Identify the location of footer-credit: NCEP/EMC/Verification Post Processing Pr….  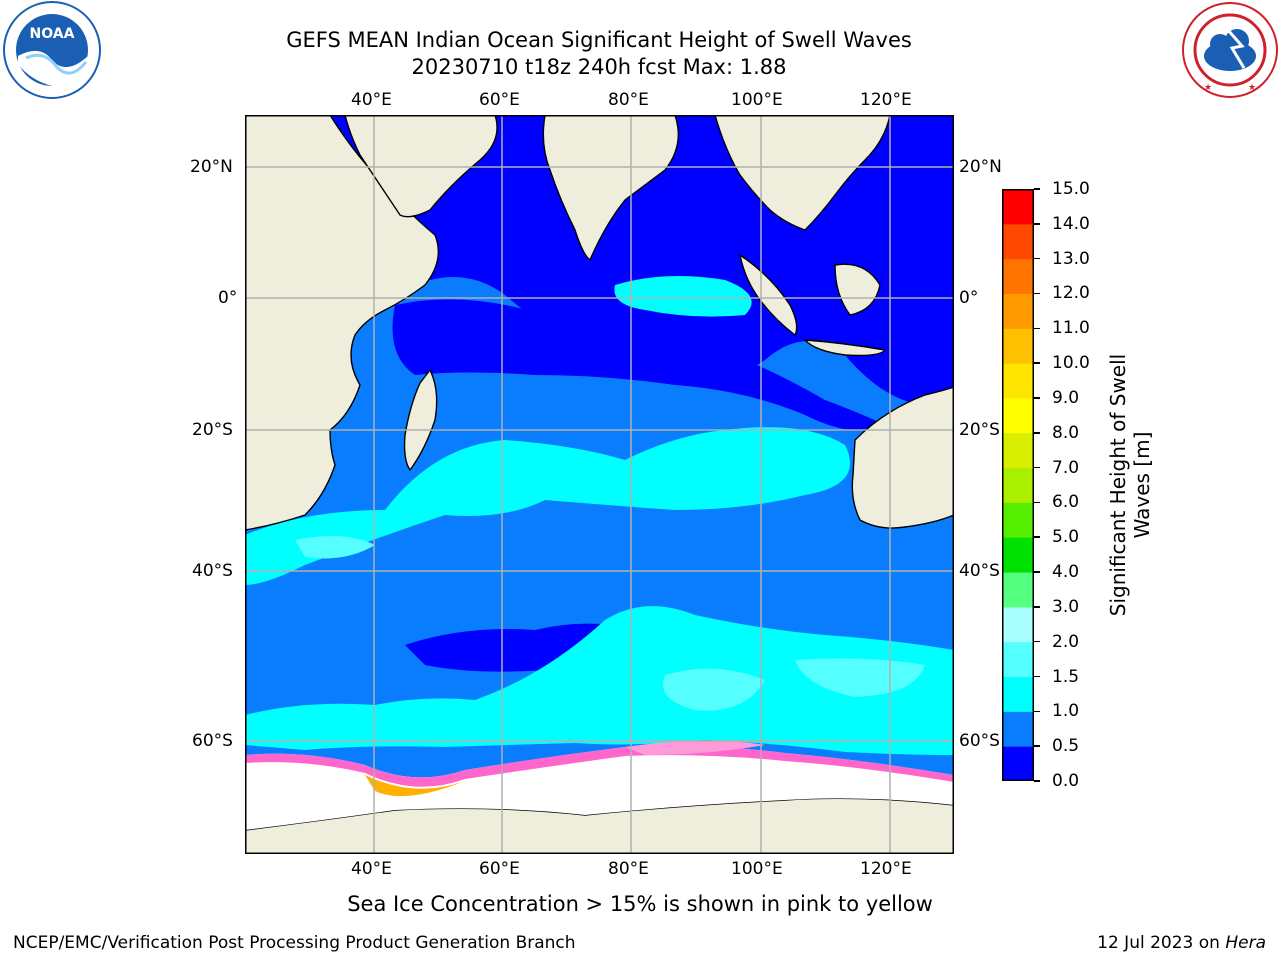
(294, 943).